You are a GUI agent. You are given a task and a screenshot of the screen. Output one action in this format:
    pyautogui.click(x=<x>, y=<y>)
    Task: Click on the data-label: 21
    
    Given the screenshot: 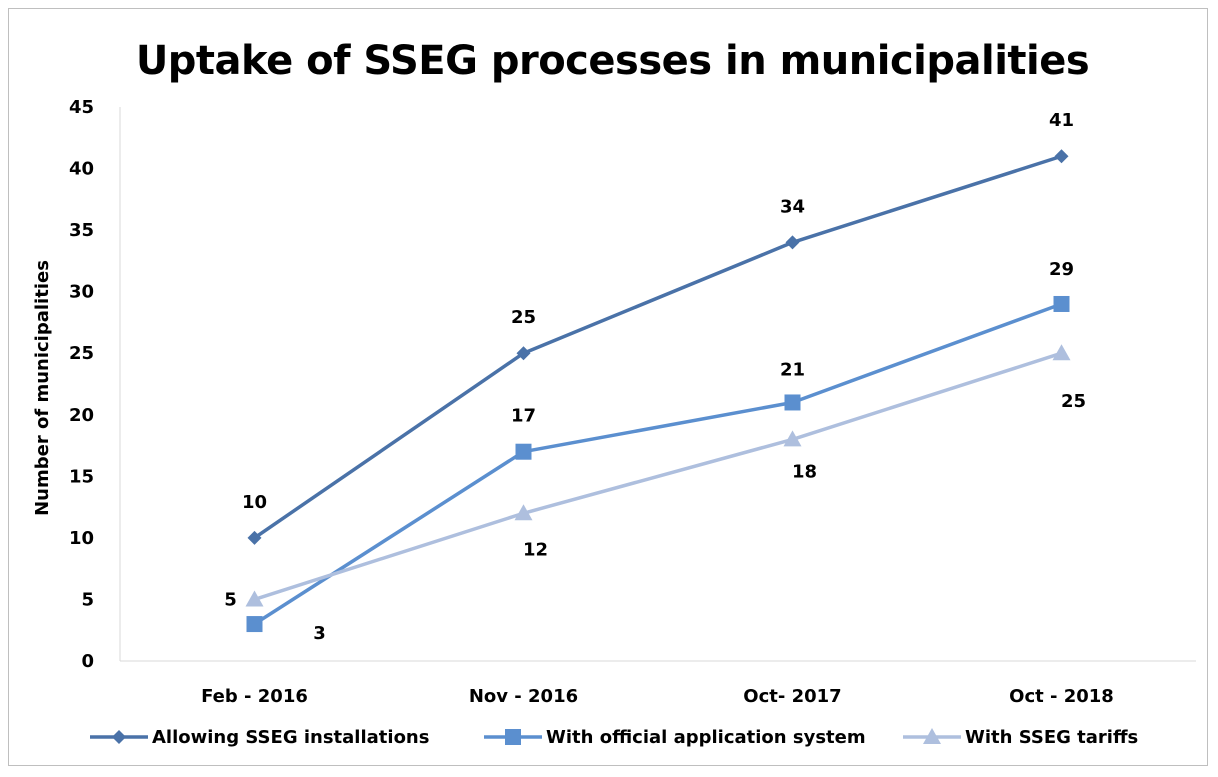 What is the action you would take?
    pyautogui.click(x=792, y=369)
    